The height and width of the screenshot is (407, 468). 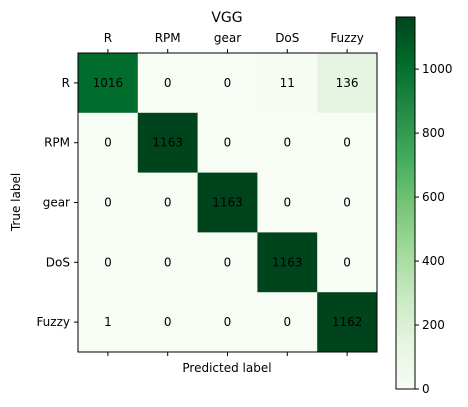 I want to click on y-tick-label: RPM, so click(x=57, y=143).